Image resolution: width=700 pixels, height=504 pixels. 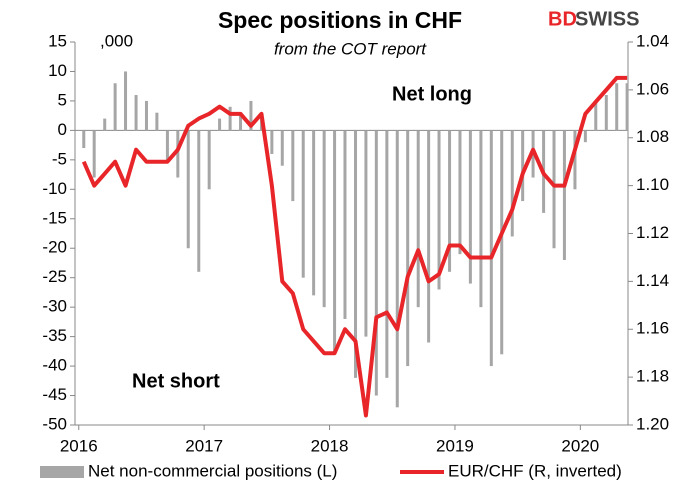 What do you see at coordinates (116, 40) in the screenshot?
I see `unit-note: ,000` at bounding box center [116, 40].